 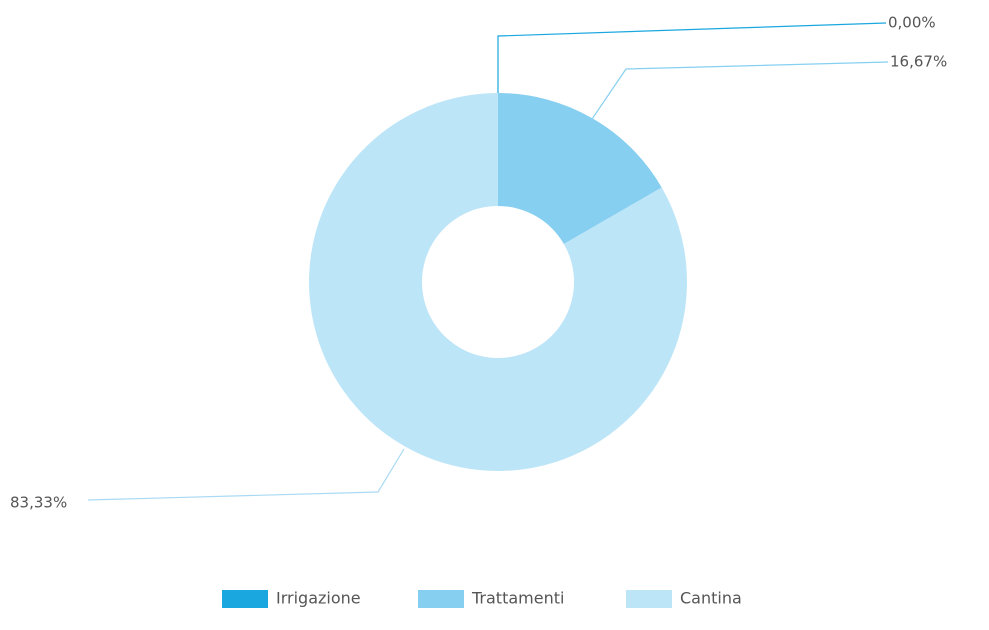 I want to click on legend-swatch-cantina, so click(x=649, y=599).